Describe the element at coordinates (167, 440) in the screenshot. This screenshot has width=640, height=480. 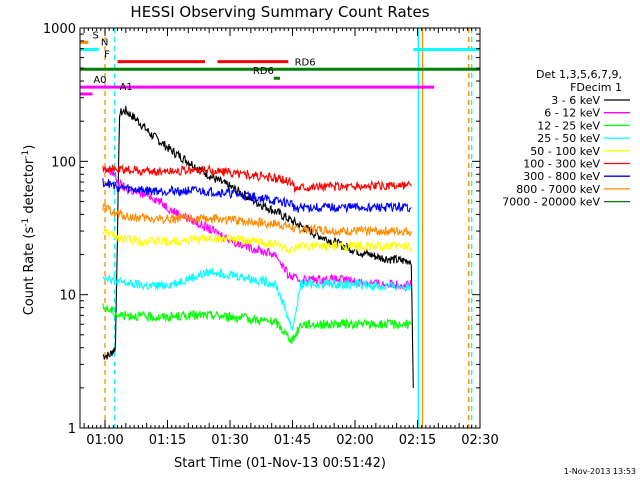
I see `x-tick-label: 01:15` at that location.